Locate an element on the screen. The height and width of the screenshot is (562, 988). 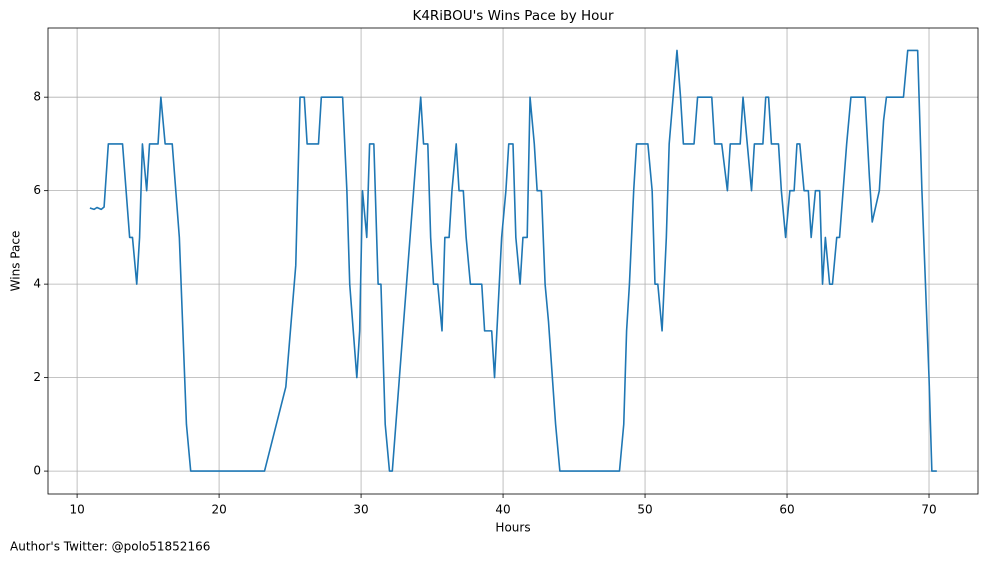
y-tick-label: 2 is located at coordinates (37, 377).